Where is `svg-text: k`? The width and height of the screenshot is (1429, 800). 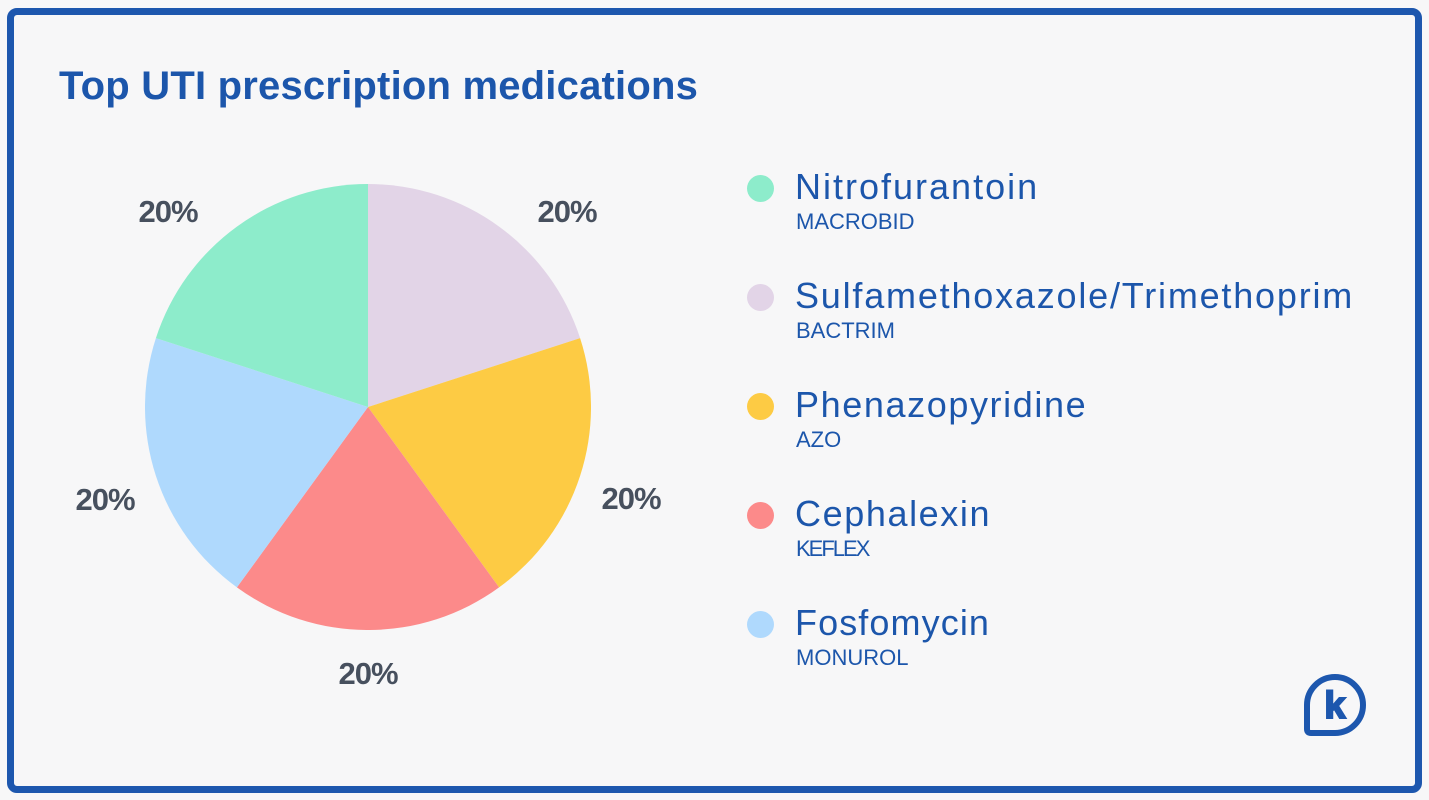 svg-text: k is located at coordinates (1335, 706).